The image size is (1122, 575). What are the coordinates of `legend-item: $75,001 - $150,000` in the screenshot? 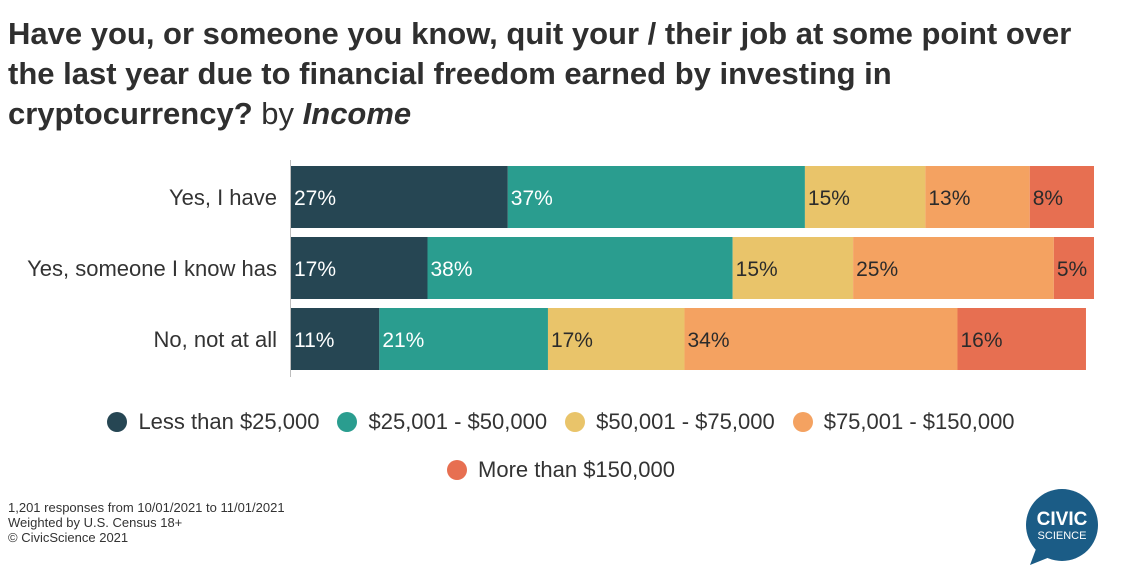 It's located at (903, 422).